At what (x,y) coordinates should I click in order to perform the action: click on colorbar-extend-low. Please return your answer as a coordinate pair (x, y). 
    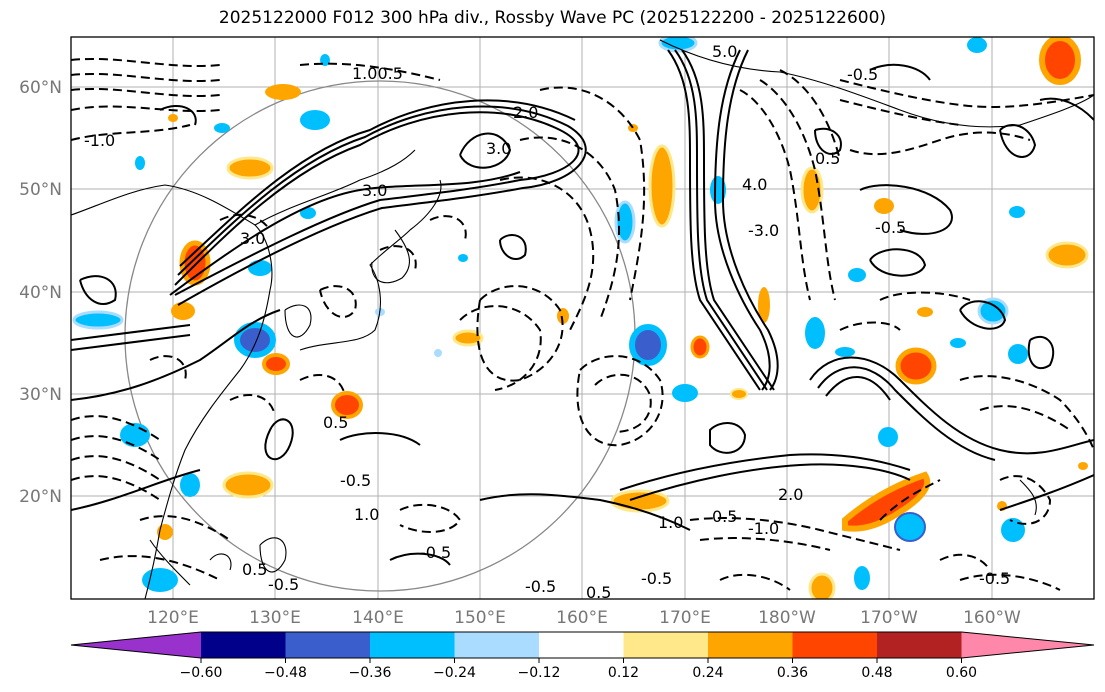
    Looking at the image, I should click on (136, 645).